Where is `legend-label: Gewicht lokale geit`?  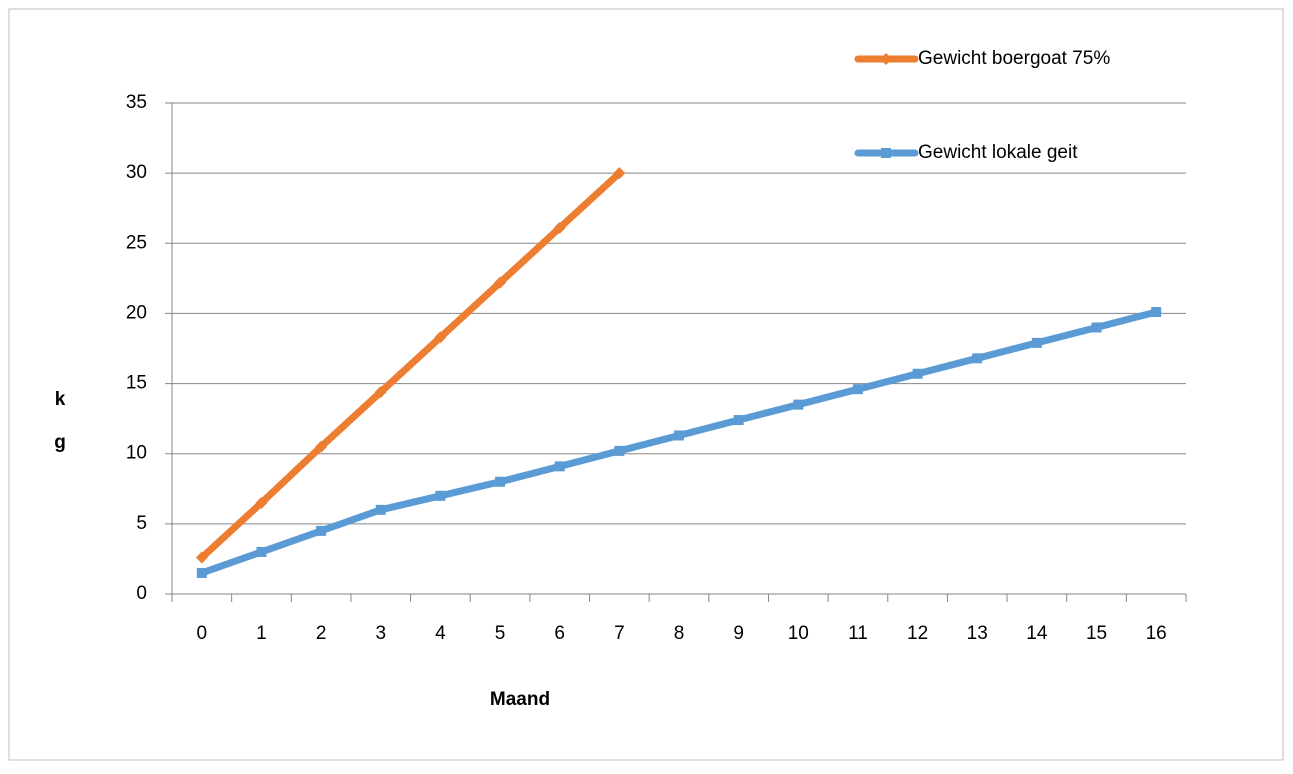
legend-label: Gewicht lokale geit is located at coordinates (998, 152).